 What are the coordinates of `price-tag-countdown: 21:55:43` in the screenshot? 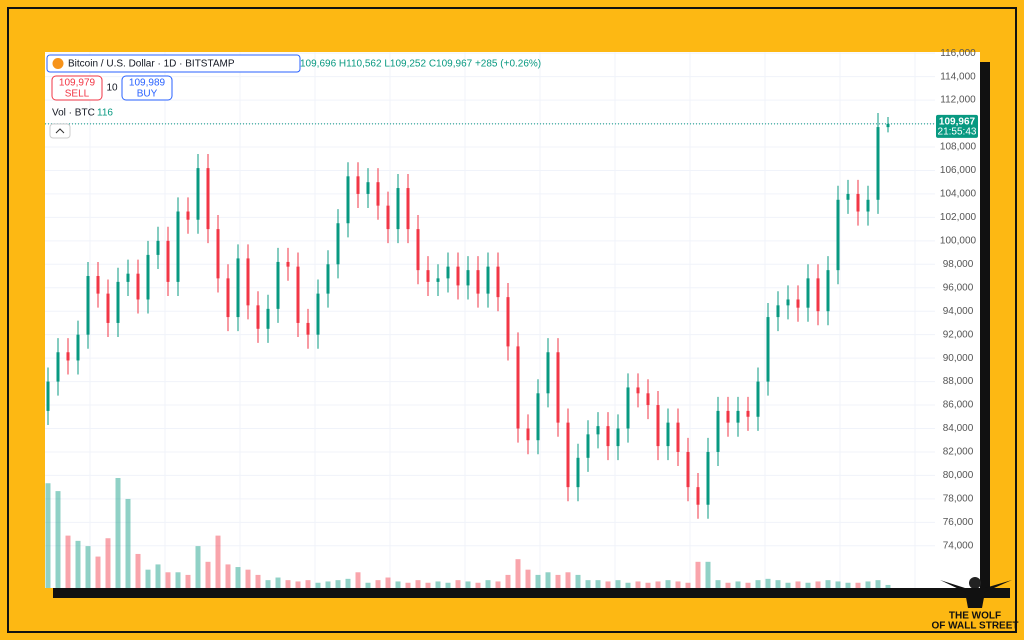 It's located at (957, 132).